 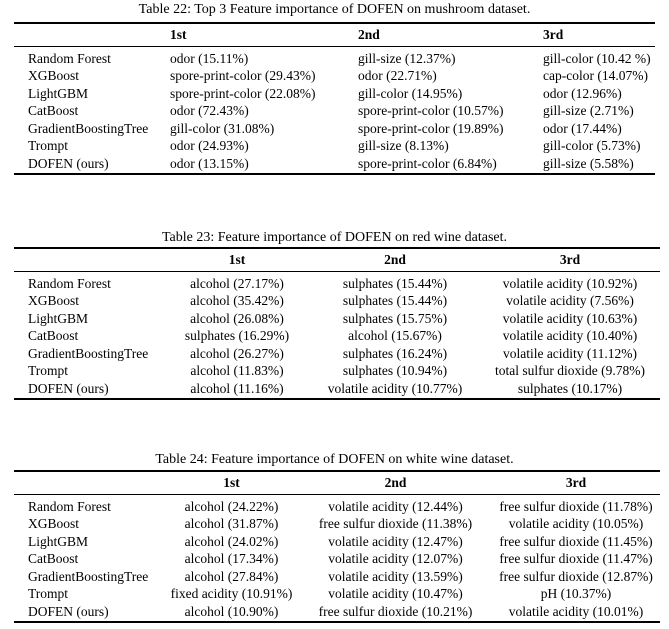 What do you see at coordinates (231, 594) in the screenshot?
I see `feature-cell: fixed acidity (10.91%)` at bounding box center [231, 594].